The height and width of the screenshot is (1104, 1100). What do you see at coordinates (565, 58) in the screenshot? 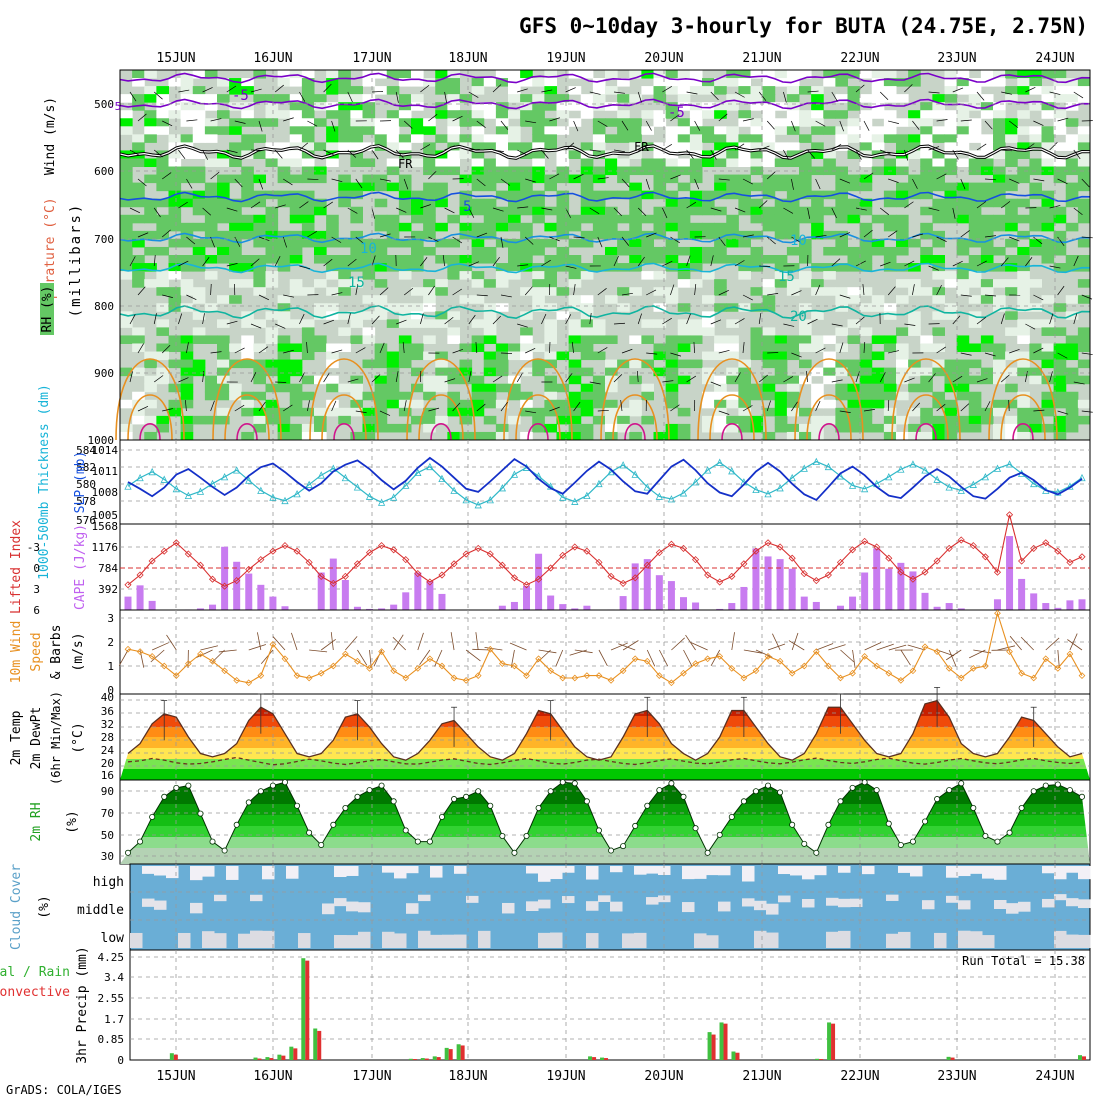
I see `date-label-top: 19JUN` at bounding box center [565, 58].